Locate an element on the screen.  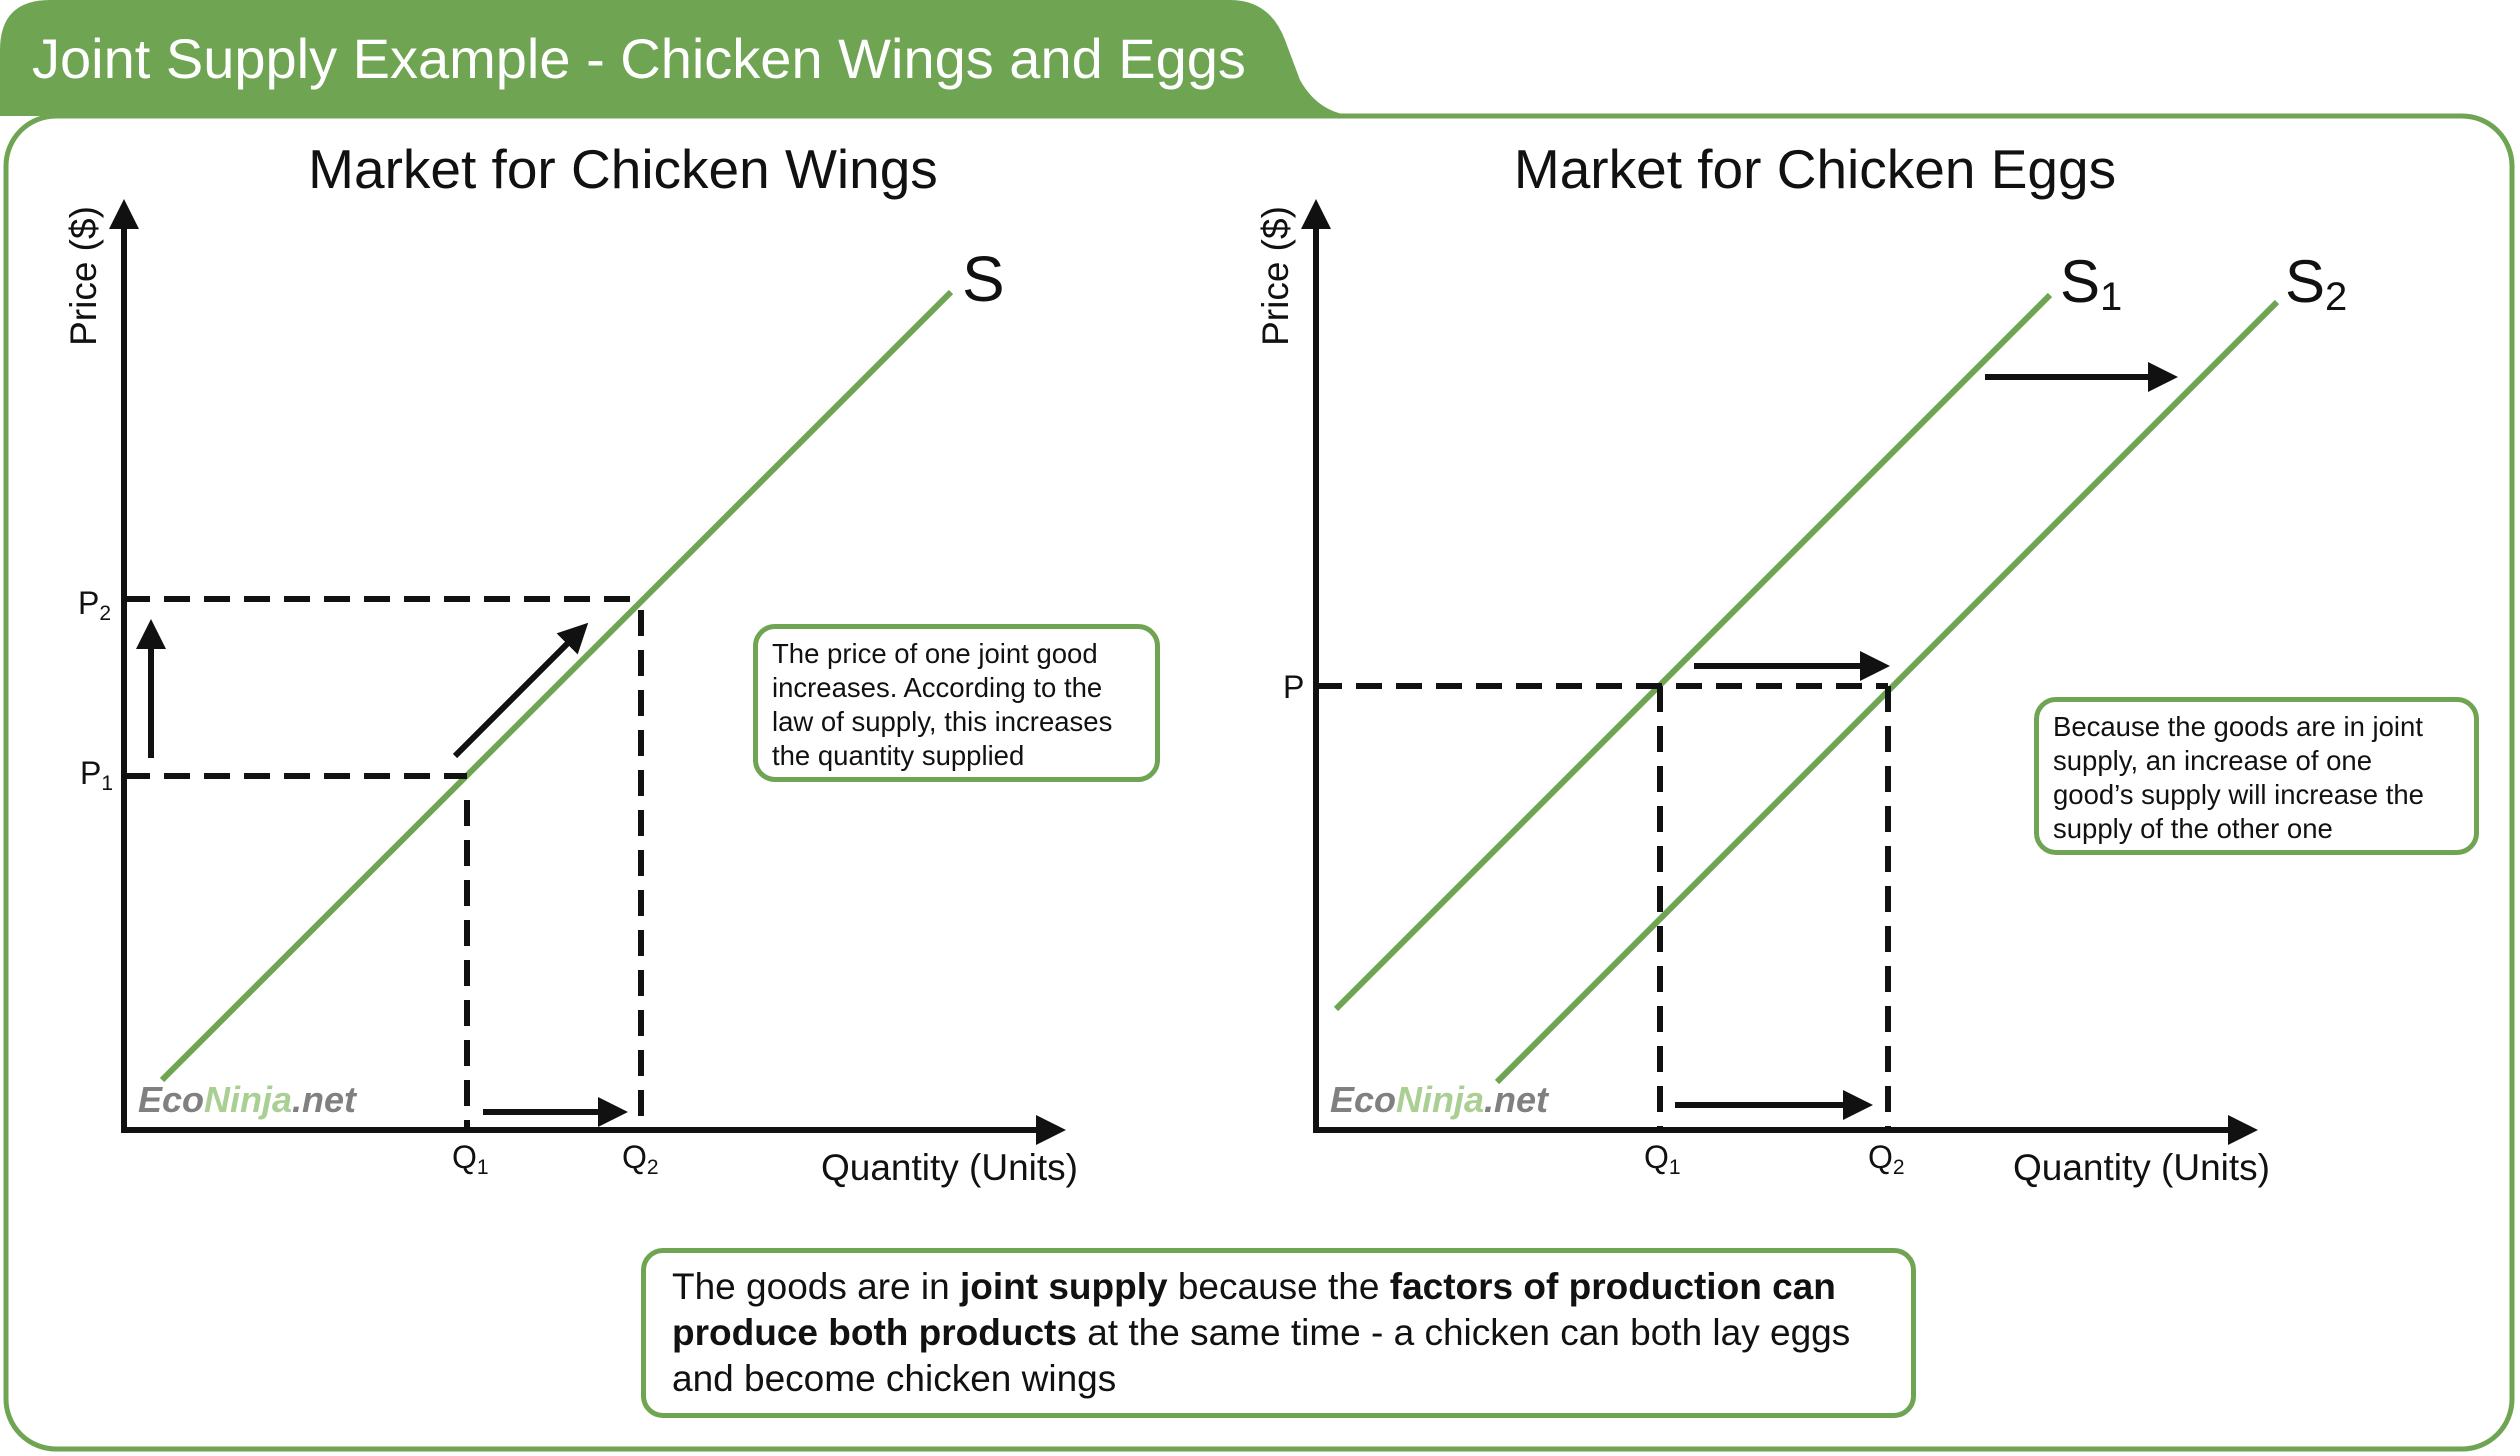
q1-right-label: Q1 is located at coordinates (1662, 1159).